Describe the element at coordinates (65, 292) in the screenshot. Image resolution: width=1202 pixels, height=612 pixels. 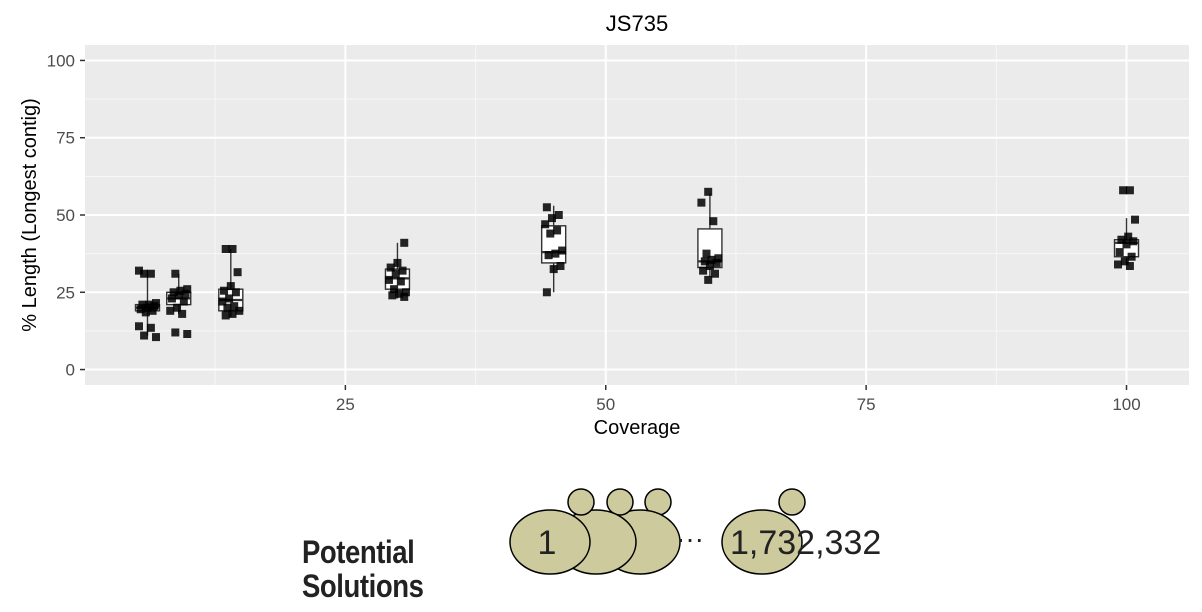
I see `y-tick-label: 25` at that location.